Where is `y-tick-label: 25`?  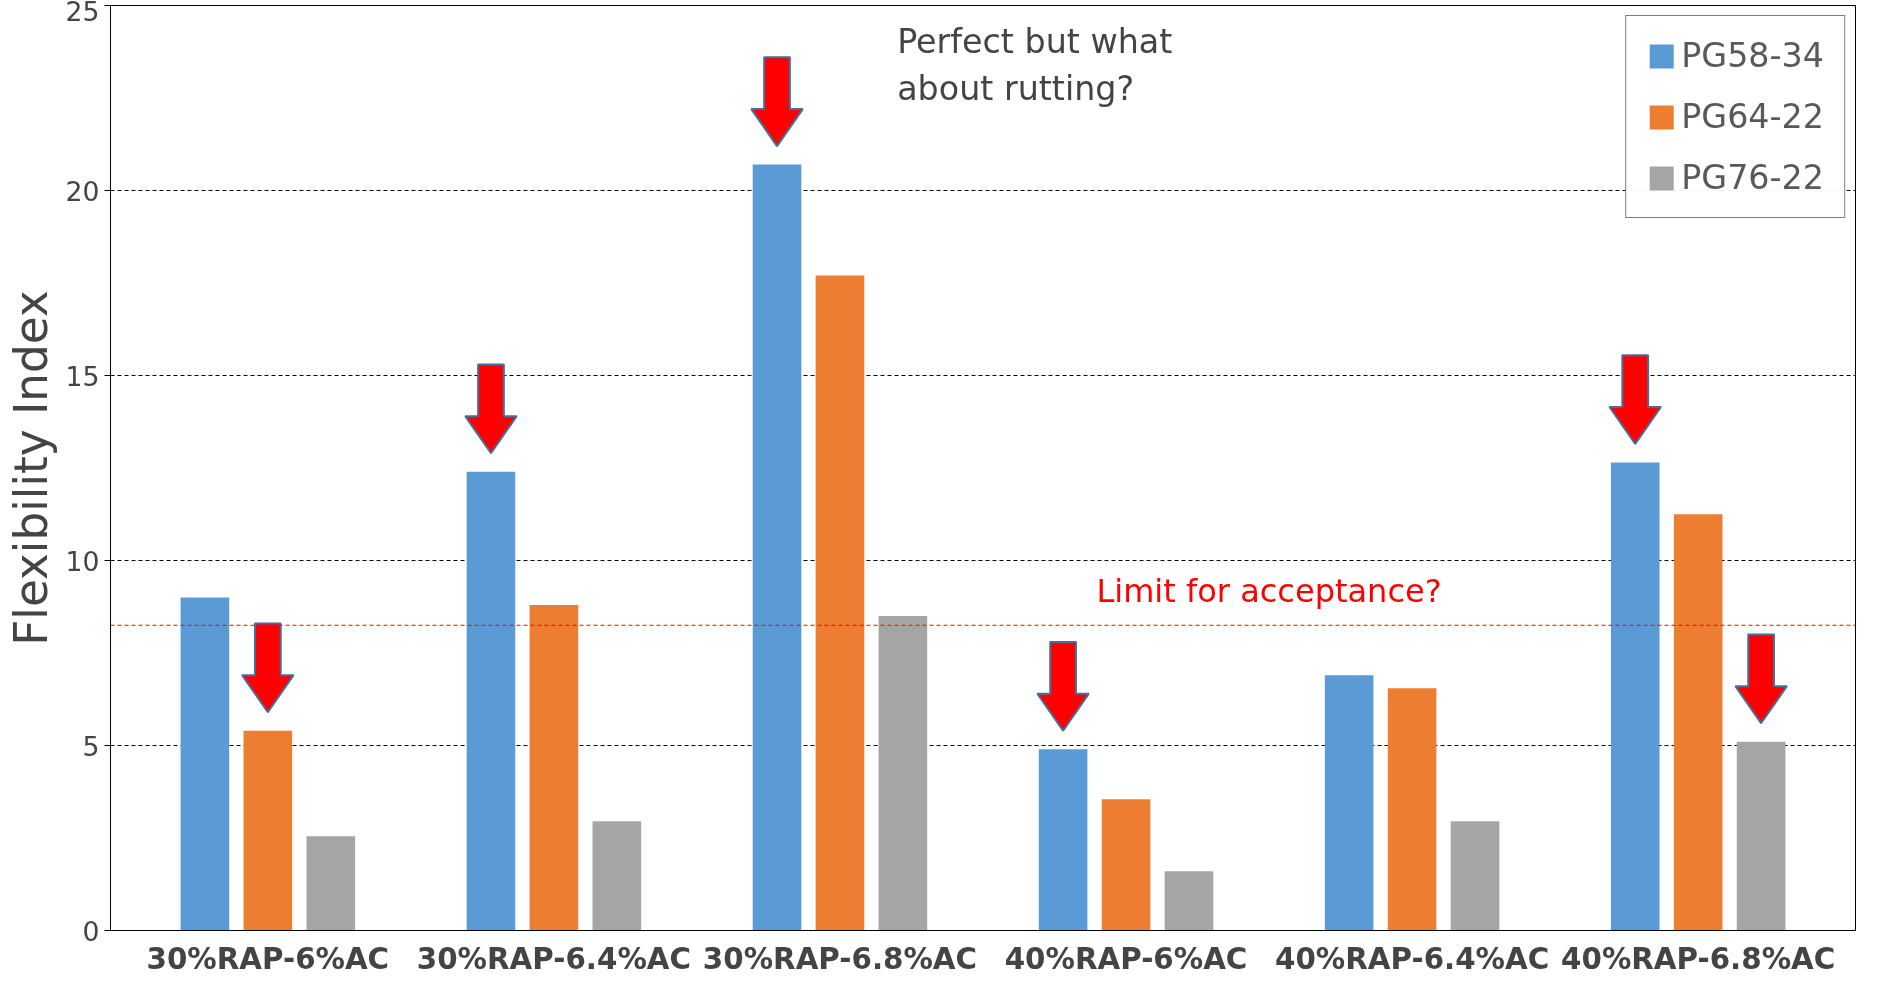
y-tick-label: 25 is located at coordinates (82, 13).